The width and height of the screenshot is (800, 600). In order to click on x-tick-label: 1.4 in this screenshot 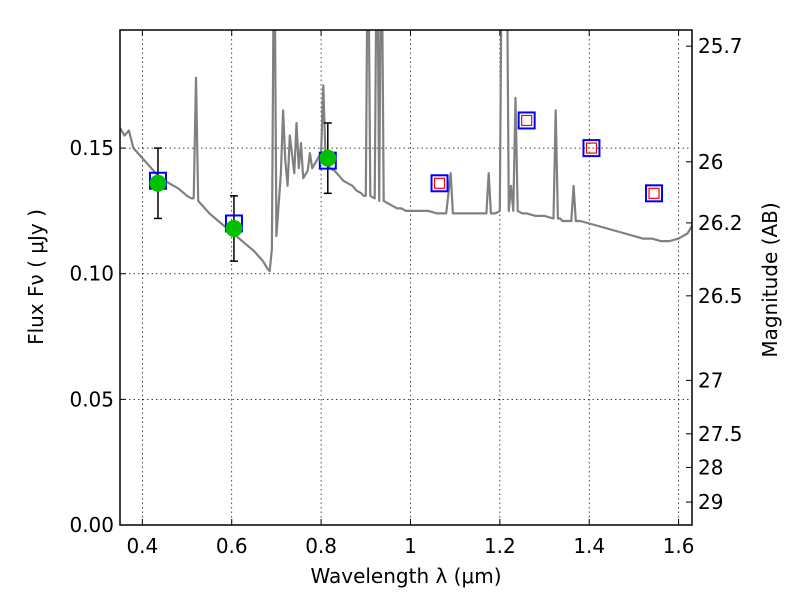, I will do `click(589, 546)`.